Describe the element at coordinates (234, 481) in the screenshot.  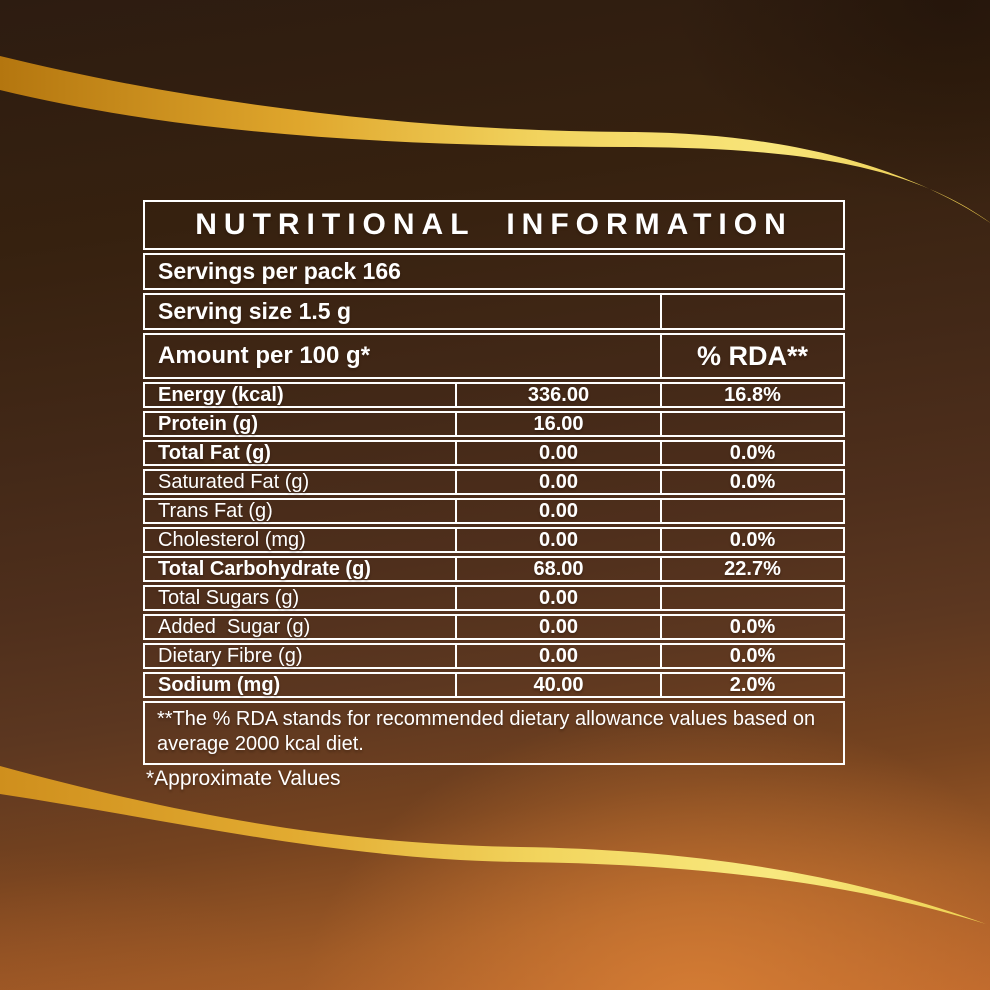
I see `nutrient-label: Saturated Fat (g)` at that location.